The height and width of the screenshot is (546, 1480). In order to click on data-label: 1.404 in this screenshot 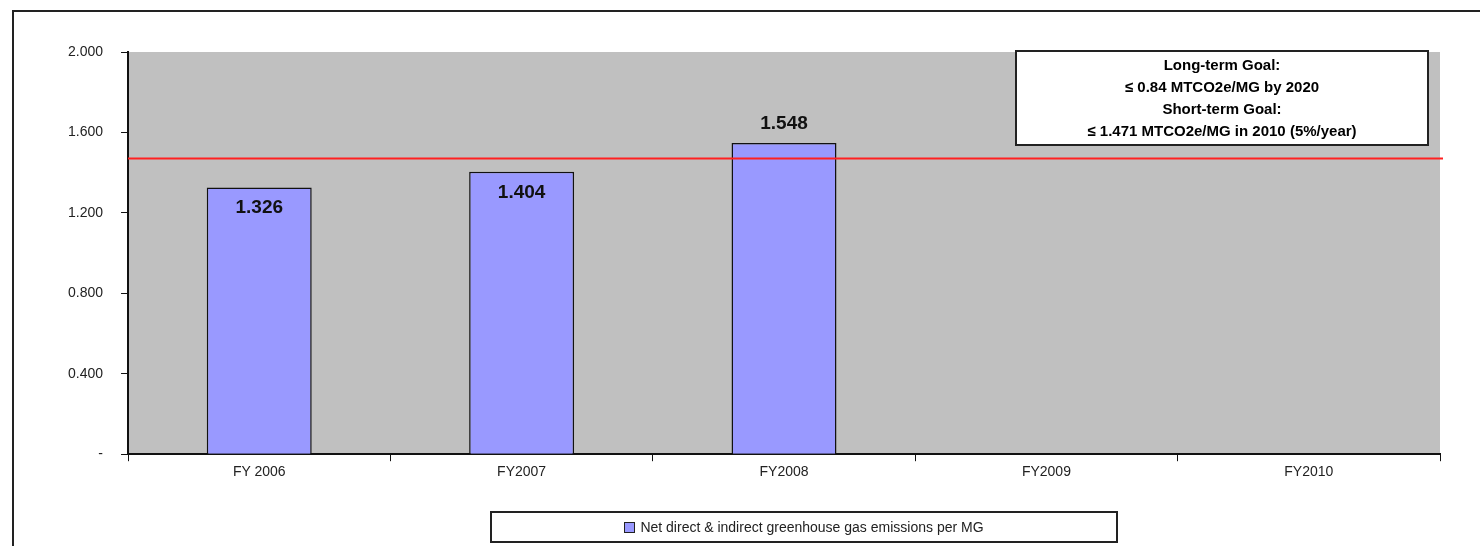, I will do `click(521, 191)`.